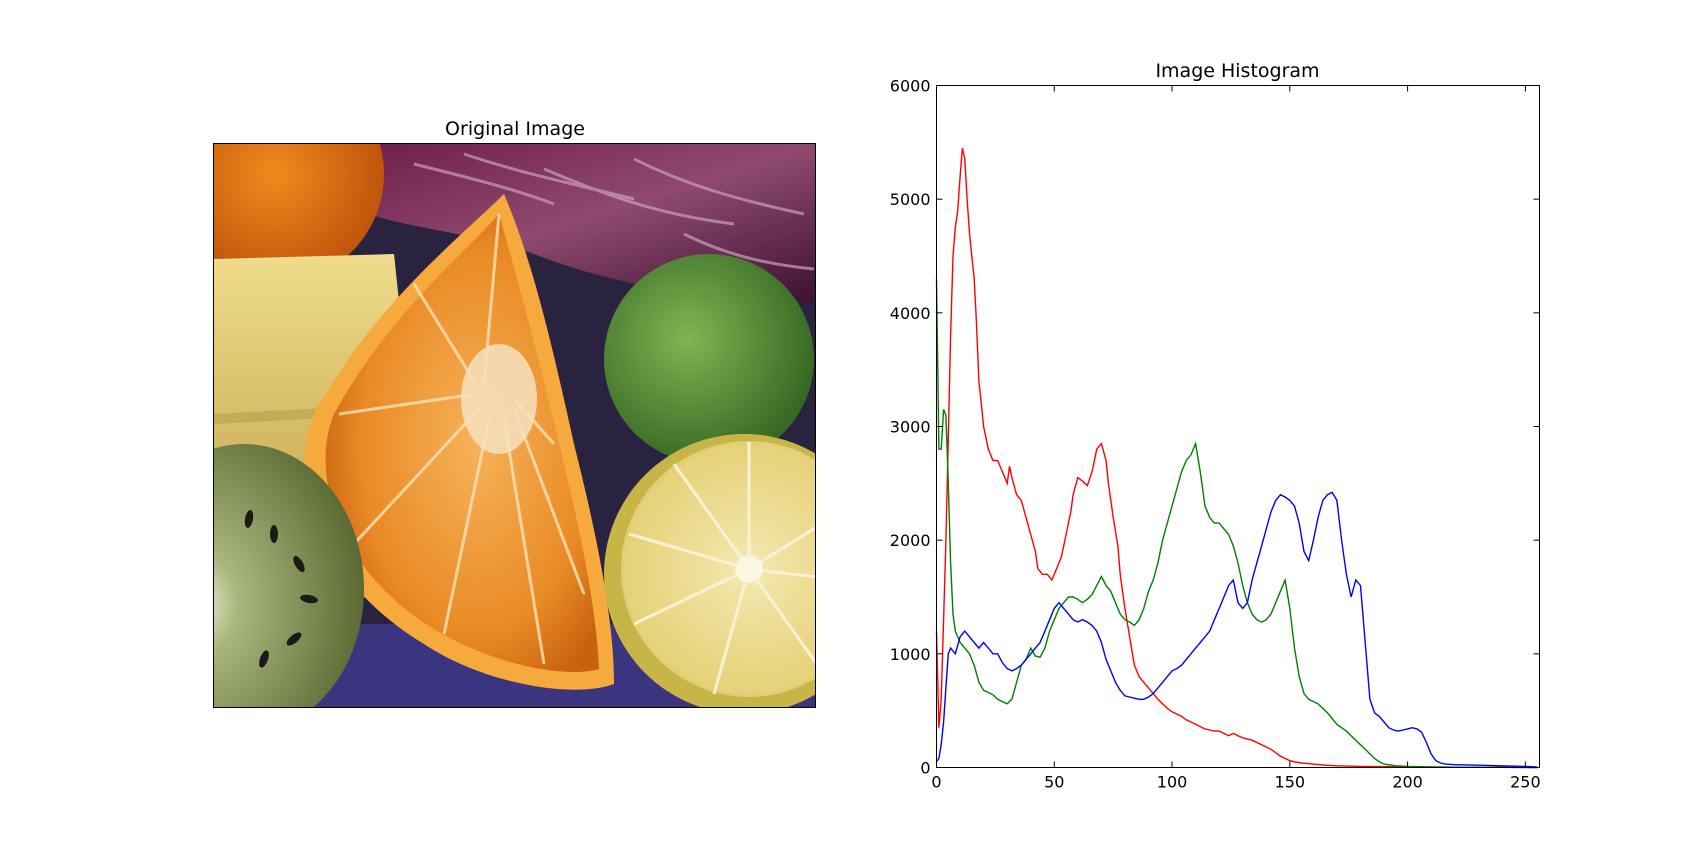 The height and width of the screenshot is (851, 1707). Describe the element at coordinates (1054, 782) in the screenshot. I see `x-tick-label: 50` at that location.